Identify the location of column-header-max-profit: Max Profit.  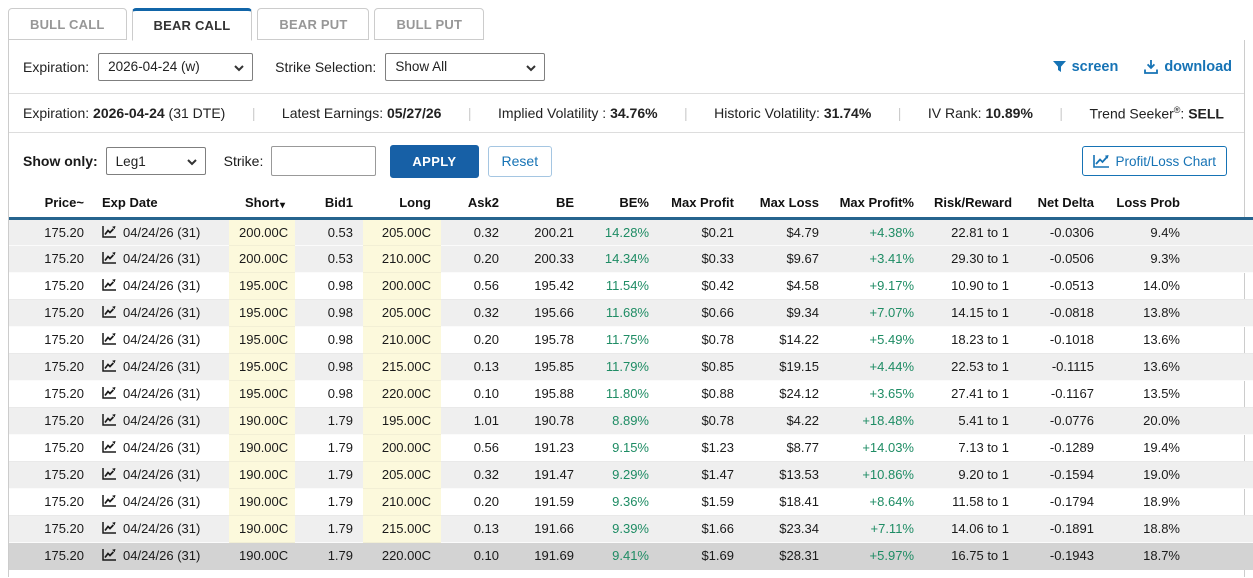
(701, 204).